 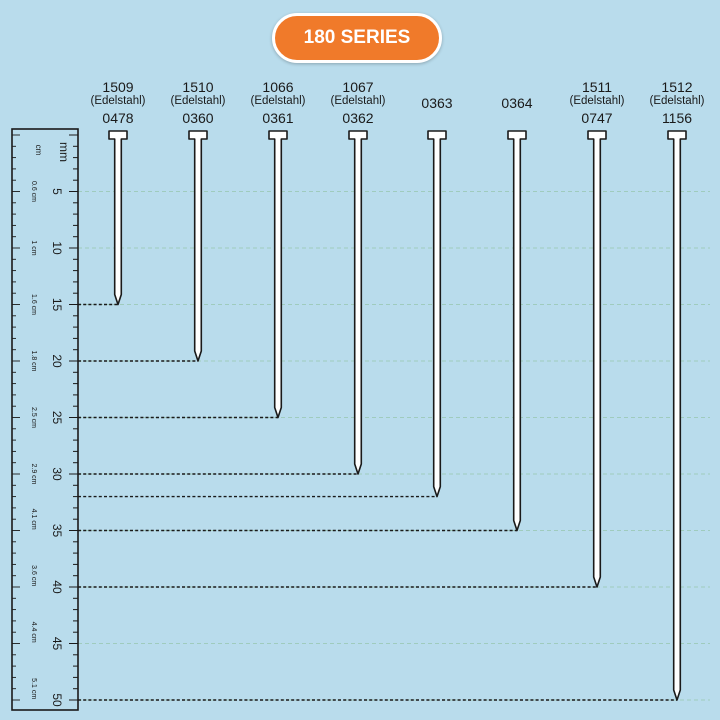 I want to click on ruler-cm-label: 0.6 cm, so click(x=33, y=191).